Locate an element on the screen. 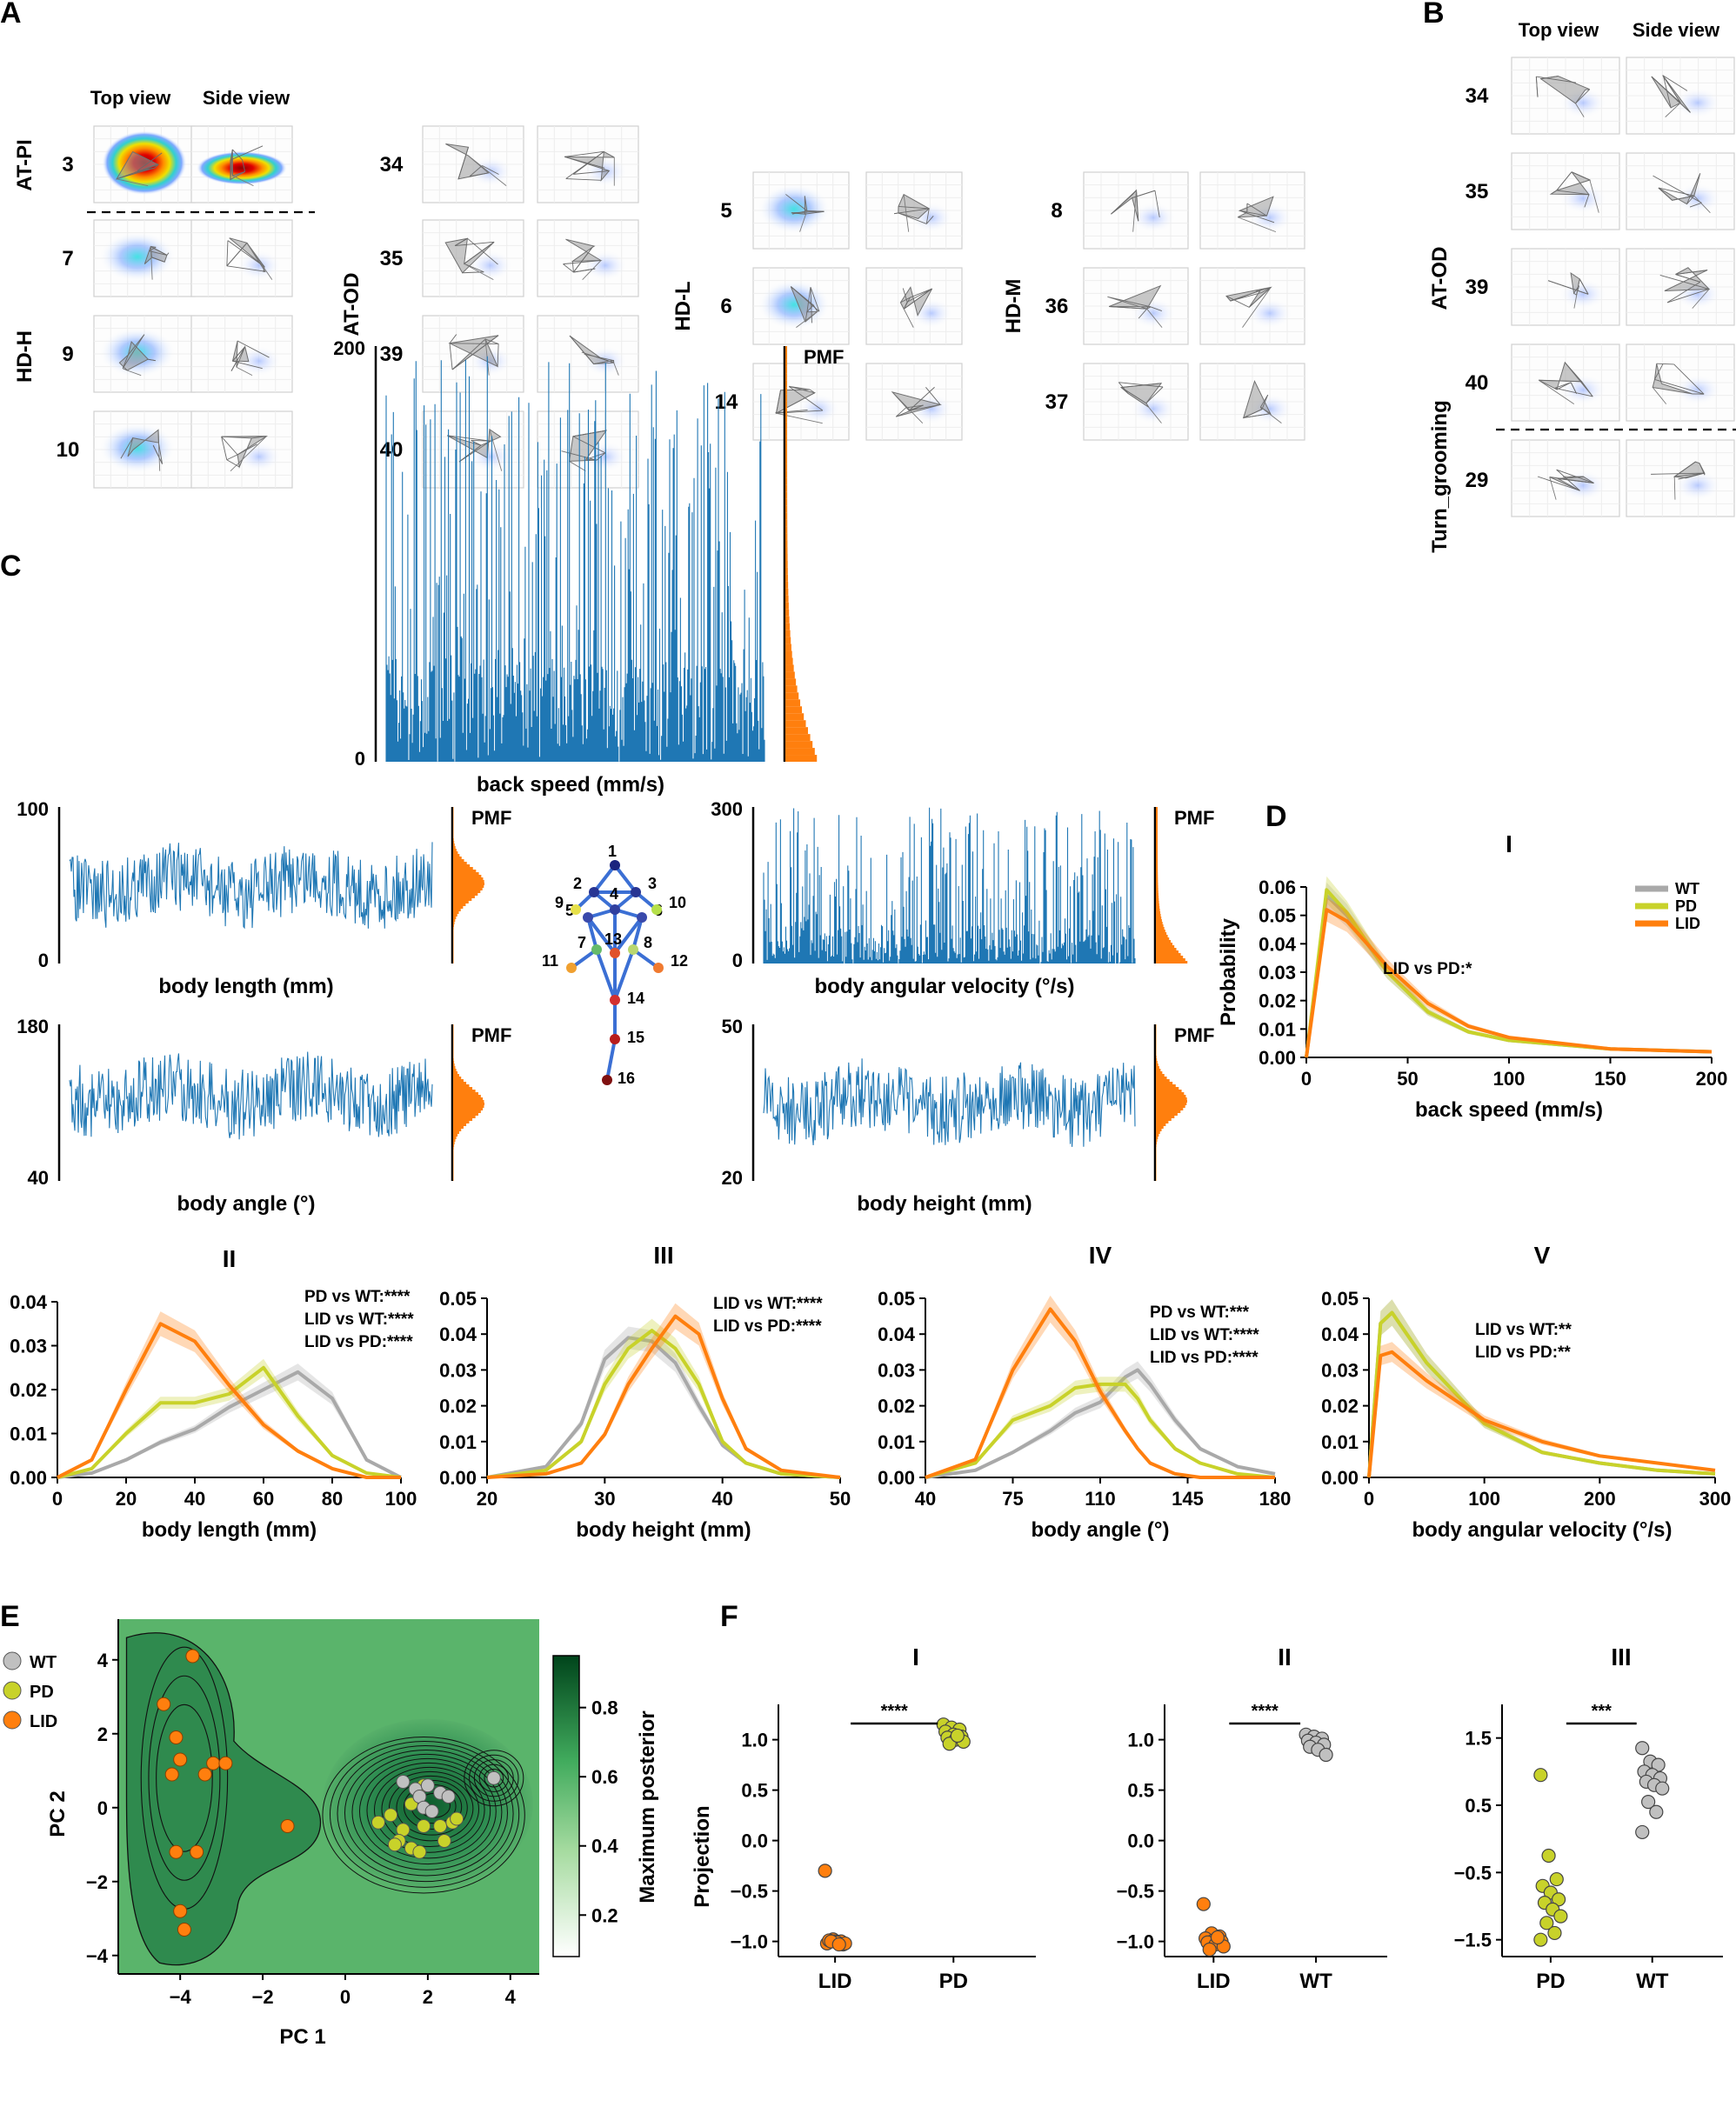 The height and width of the screenshot is (2107, 1736). scatter-point-lid is located at coordinates (213, 1763).